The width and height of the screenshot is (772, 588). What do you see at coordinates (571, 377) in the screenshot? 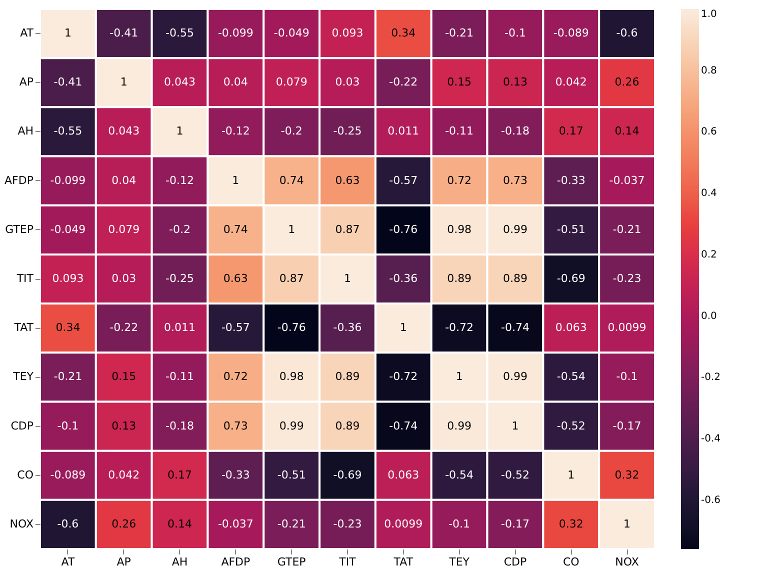
I see `data-label: -0.54` at bounding box center [571, 377].